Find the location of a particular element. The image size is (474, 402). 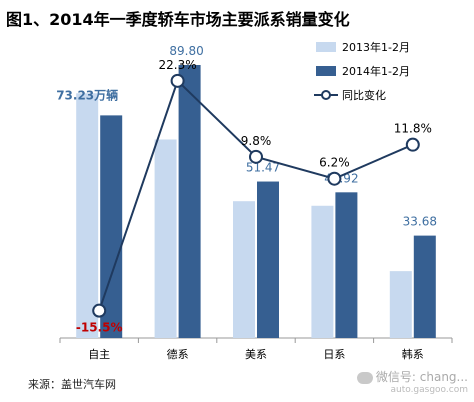

x-tick-label: 自主 is located at coordinates (99, 354).